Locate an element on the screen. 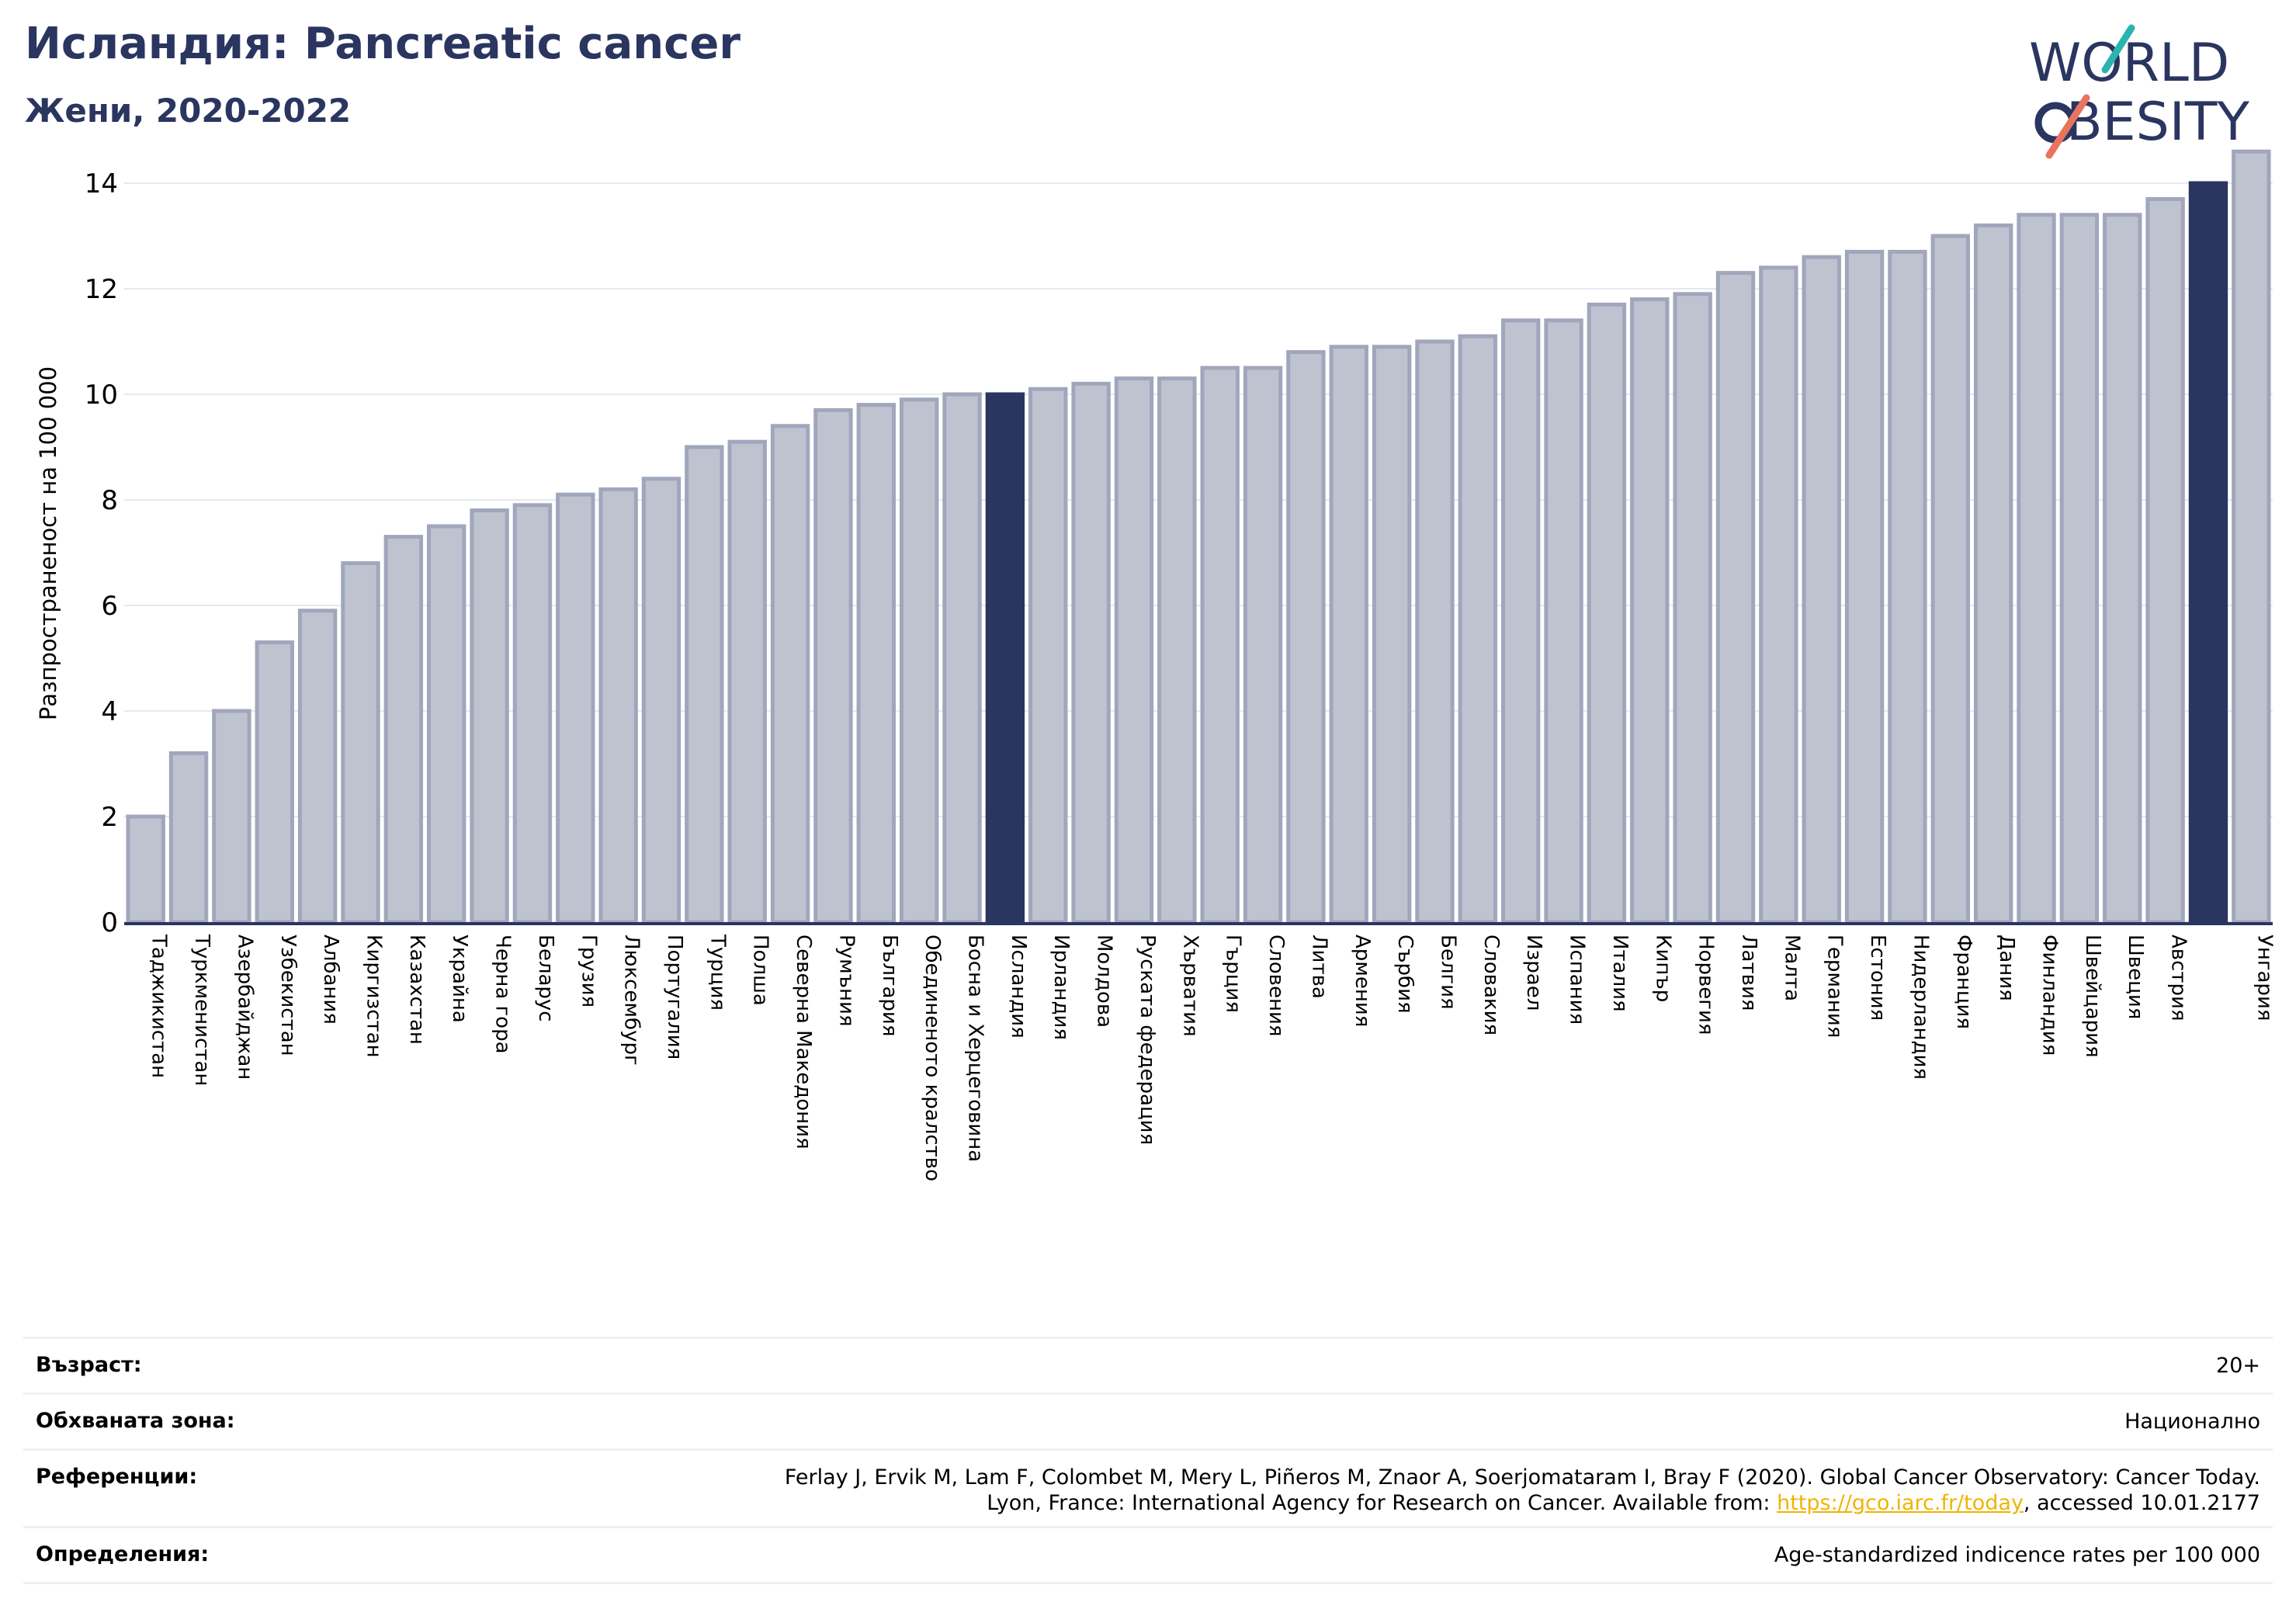  logo-coral-slash is located at coordinates (2067, 126).